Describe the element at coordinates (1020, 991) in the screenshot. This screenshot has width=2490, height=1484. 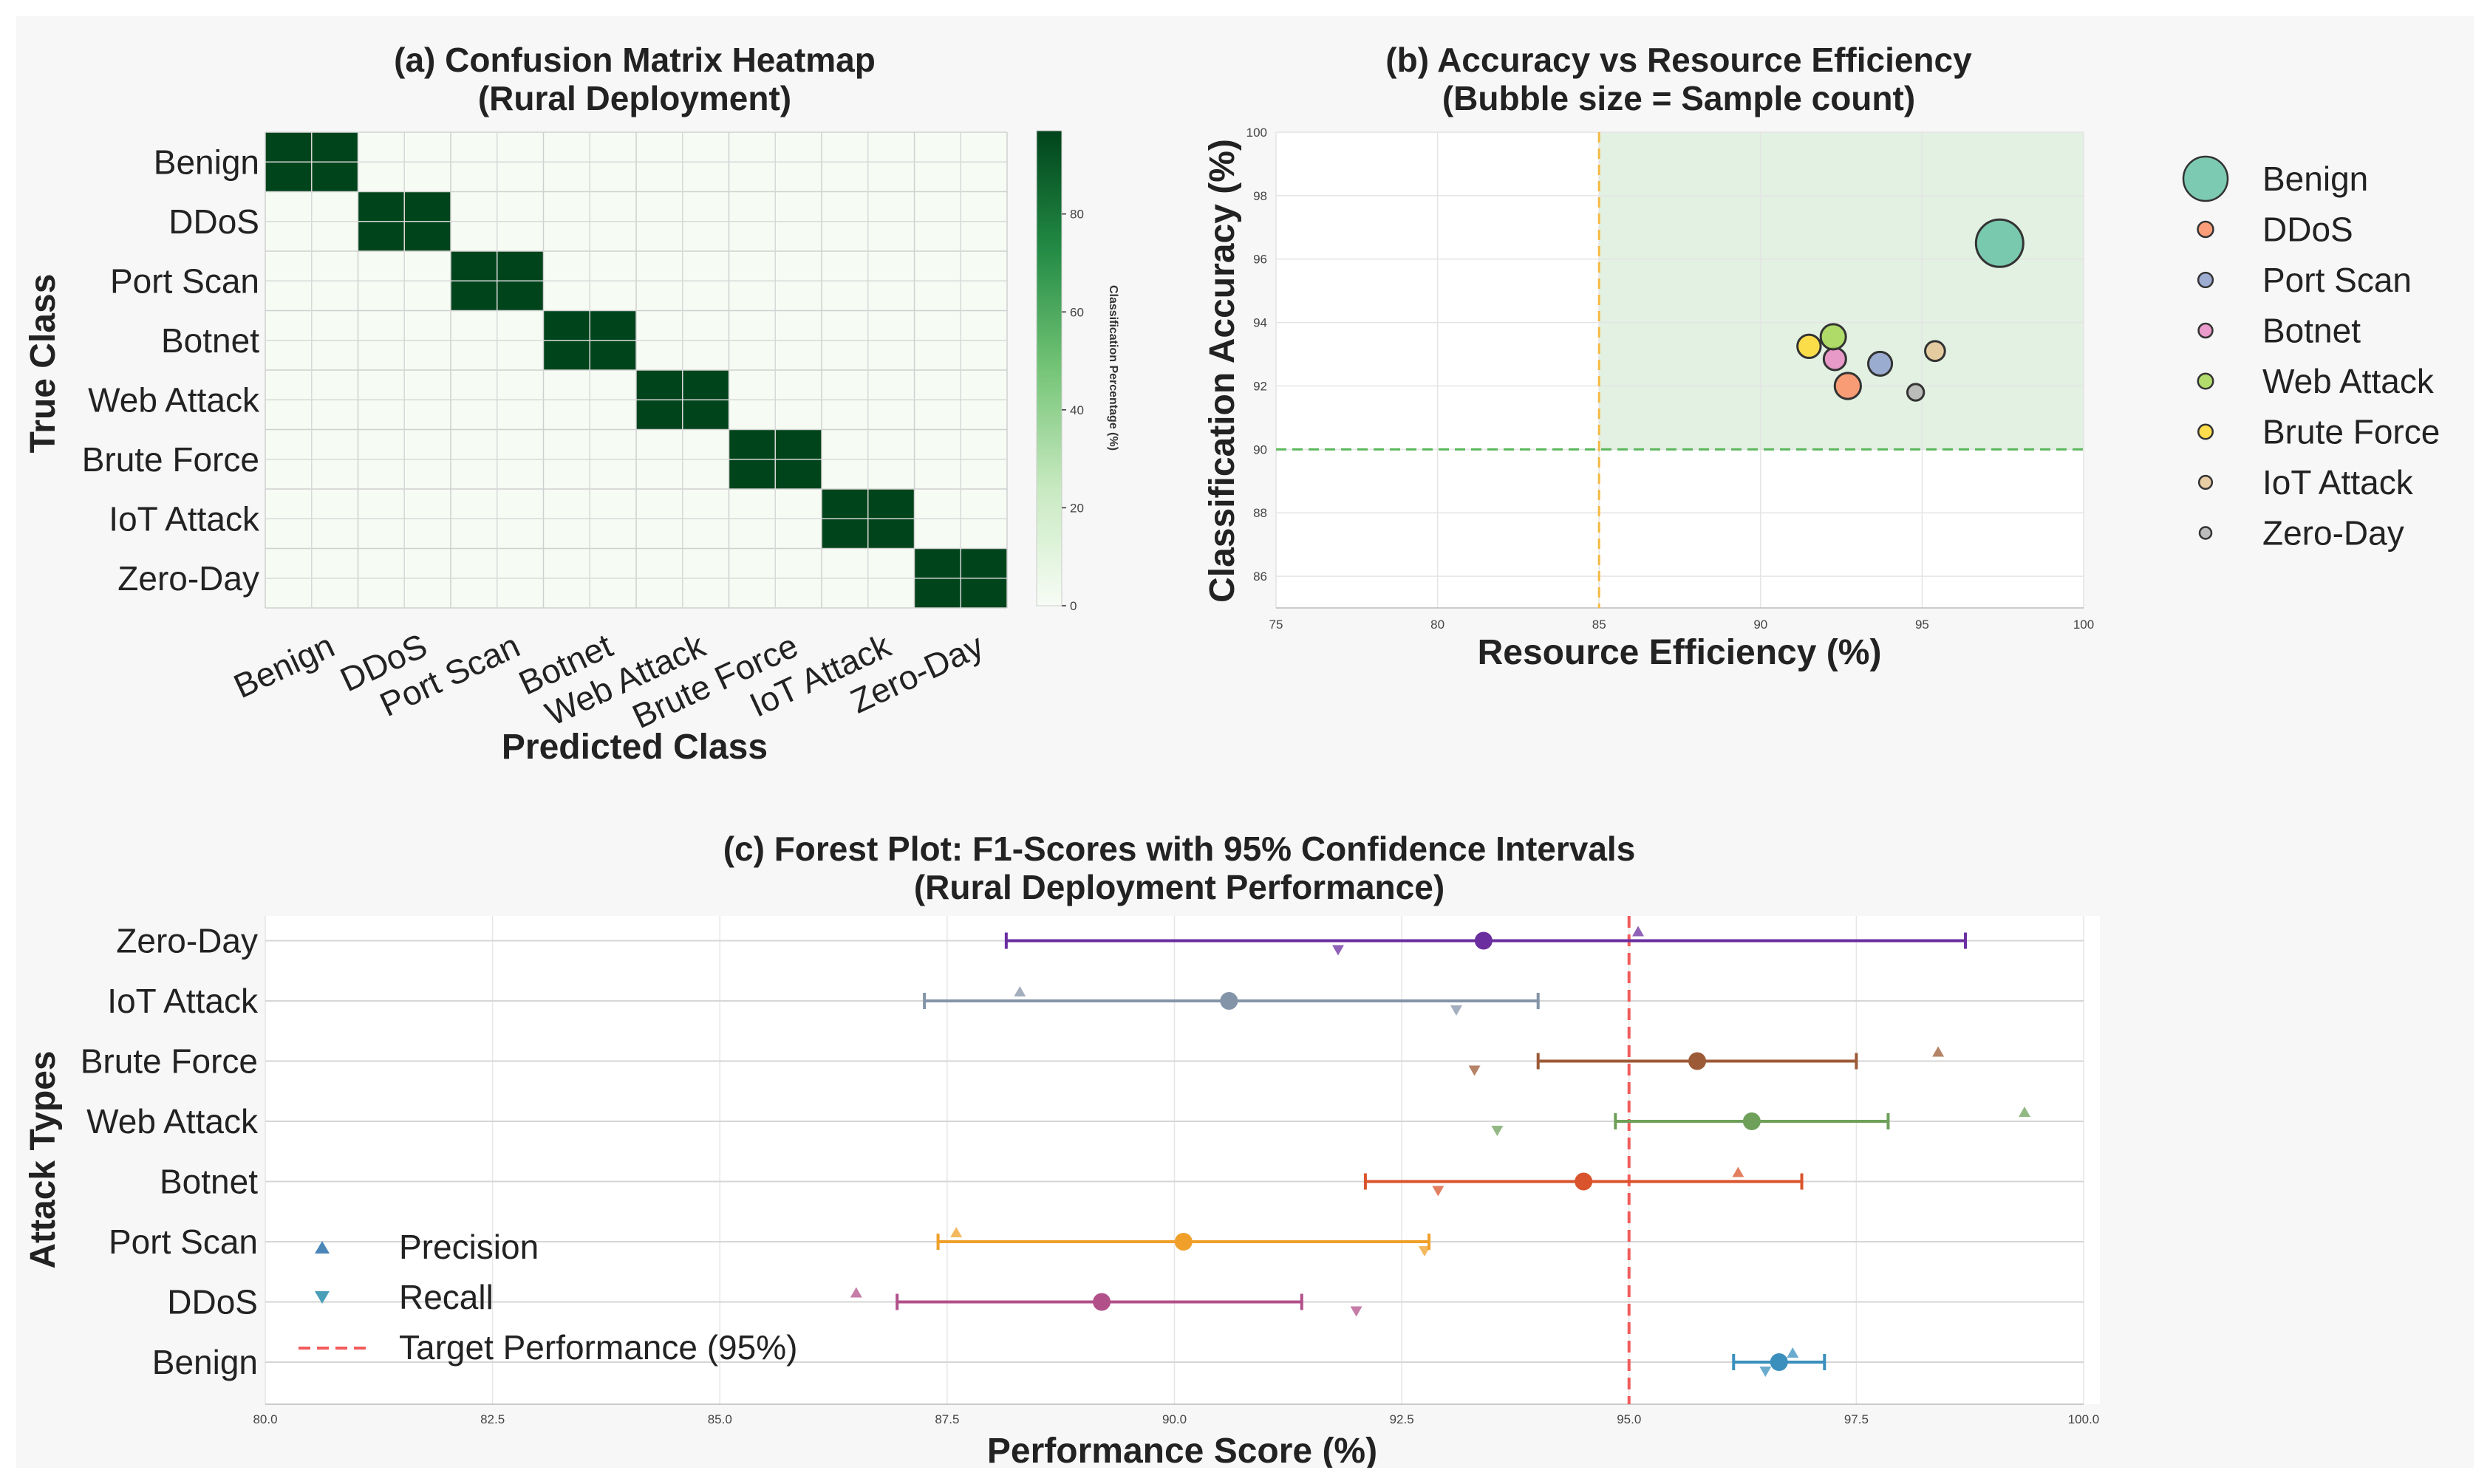
I see `precision-marker-iot-attack` at that location.